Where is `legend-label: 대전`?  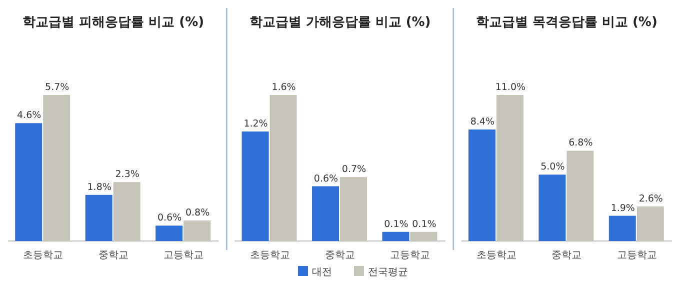 legend-label: 대전 is located at coordinates (322, 272).